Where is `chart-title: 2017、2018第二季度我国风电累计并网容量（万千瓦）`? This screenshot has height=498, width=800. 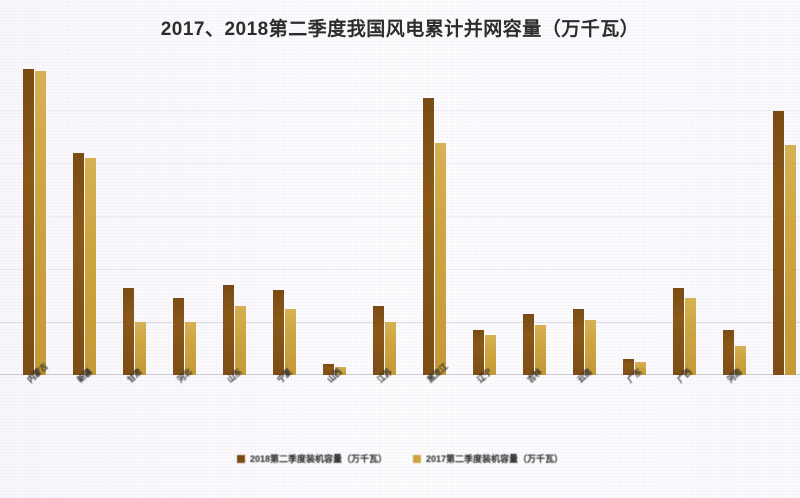
chart-title: 2017、2018第二季度我国风电累计并网容量（万千瓦） is located at coordinates (400, 29).